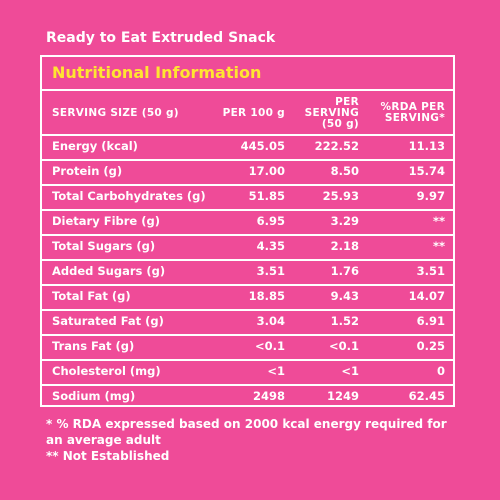 The width and height of the screenshot is (500, 500). What do you see at coordinates (91, 296) in the screenshot?
I see `nutrient-name: Total Fat (g)` at bounding box center [91, 296].